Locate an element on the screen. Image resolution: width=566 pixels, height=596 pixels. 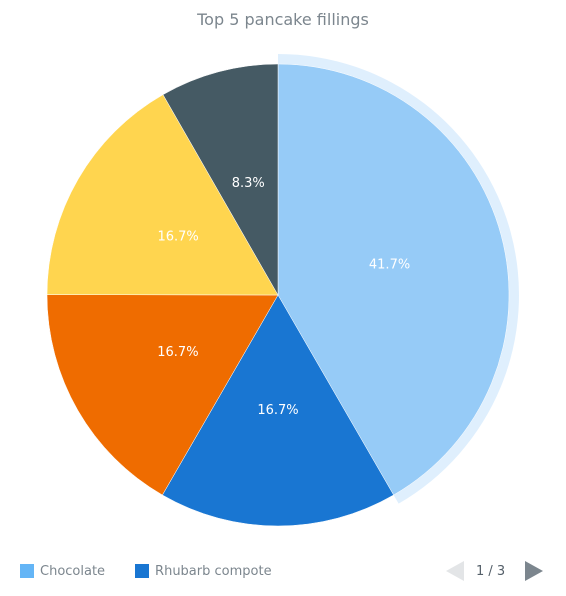
data-label-slice-3: 16.7% is located at coordinates (177, 352).